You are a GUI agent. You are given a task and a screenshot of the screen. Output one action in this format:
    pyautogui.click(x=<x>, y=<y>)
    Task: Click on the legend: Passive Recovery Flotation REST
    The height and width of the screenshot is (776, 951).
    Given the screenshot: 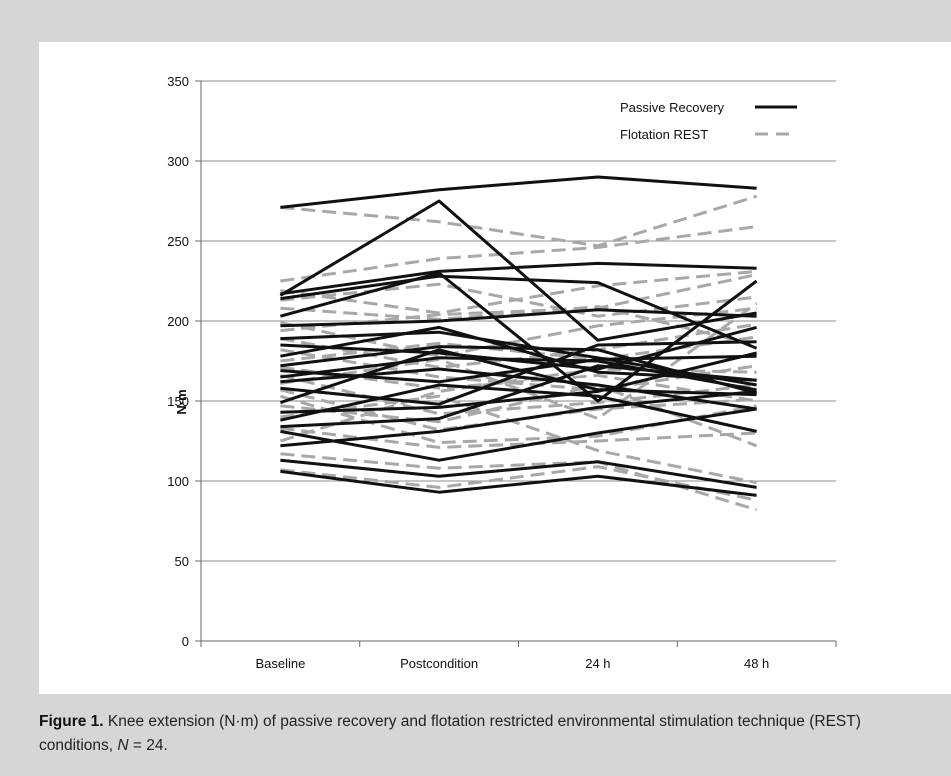 What is the action you would take?
    pyautogui.click(x=708, y=121)
    